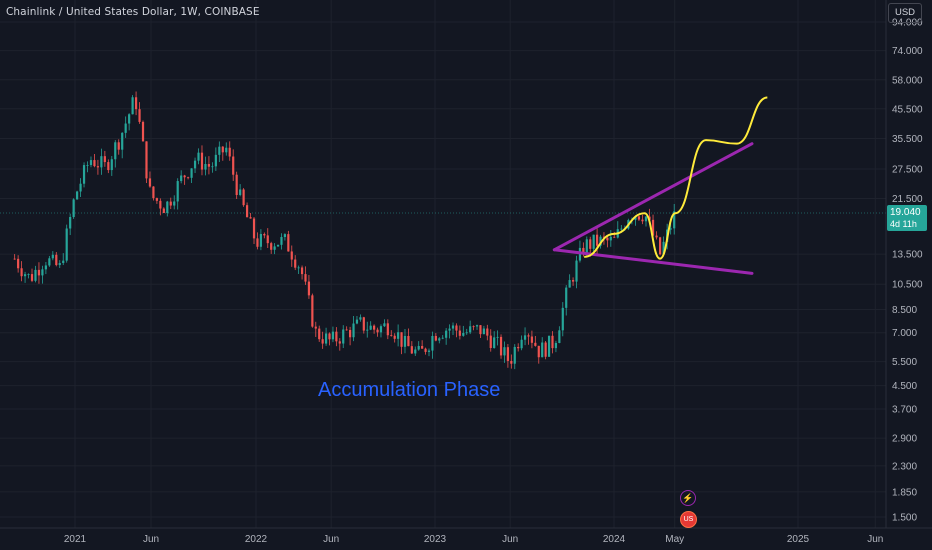 This screenshot has height=550, width=932. Describe the element at coordinates (904, 333) in the screenshot. I see `price-tick-label: 7.000` at that location.